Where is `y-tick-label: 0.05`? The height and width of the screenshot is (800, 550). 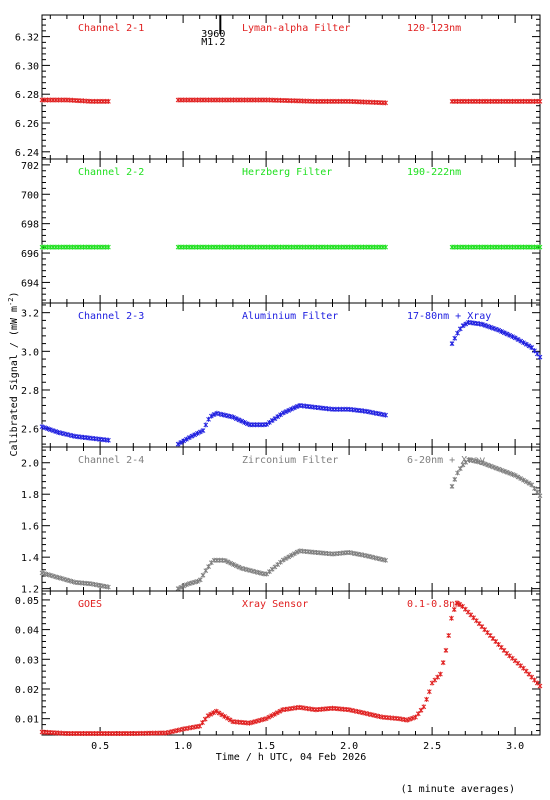 y-tick-label: 0.05 is located at coordinates (27, 601).